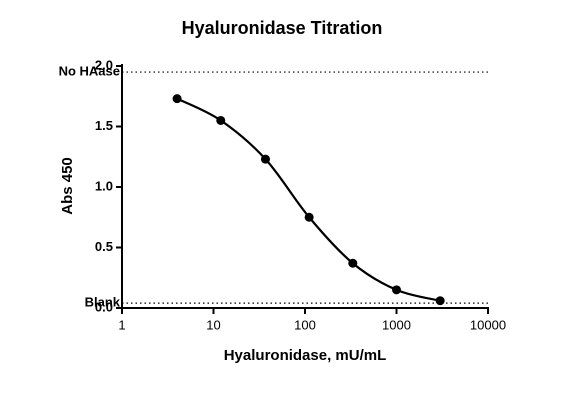  I want to click on x-axis-label: Hyaluronidase, mU/mL, so click(305, 355).